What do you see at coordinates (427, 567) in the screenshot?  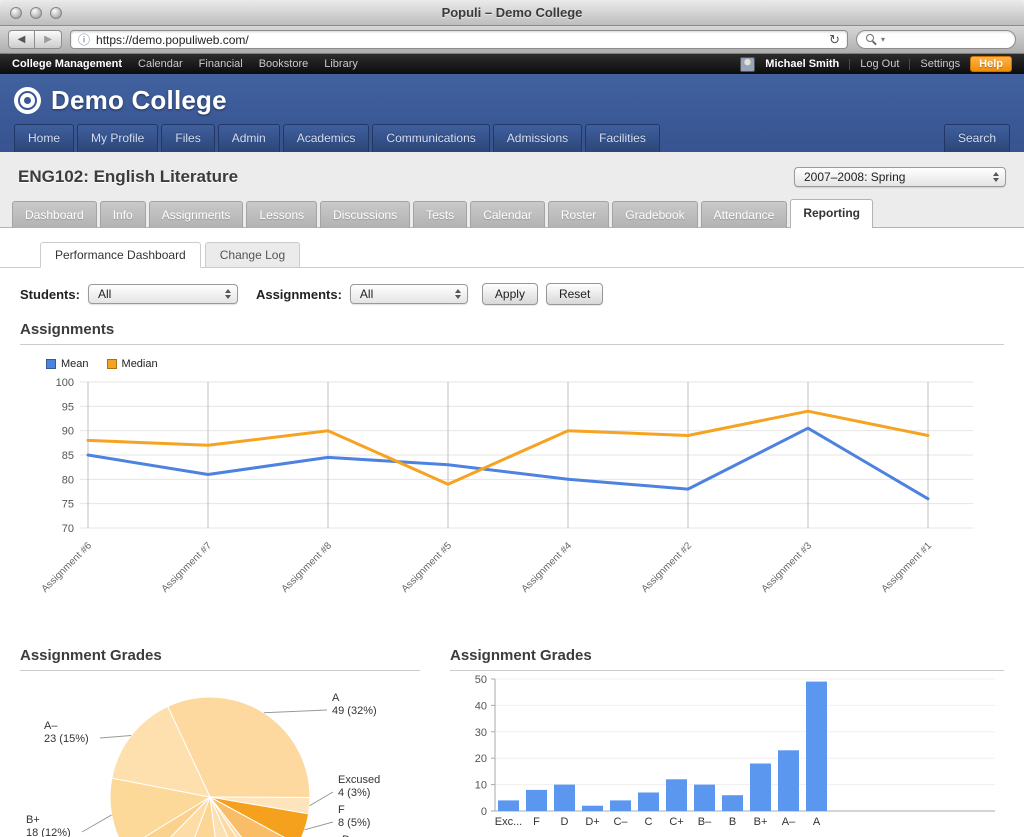 I see `svg-text: Assignment #5` at bounding box center [427, 567].